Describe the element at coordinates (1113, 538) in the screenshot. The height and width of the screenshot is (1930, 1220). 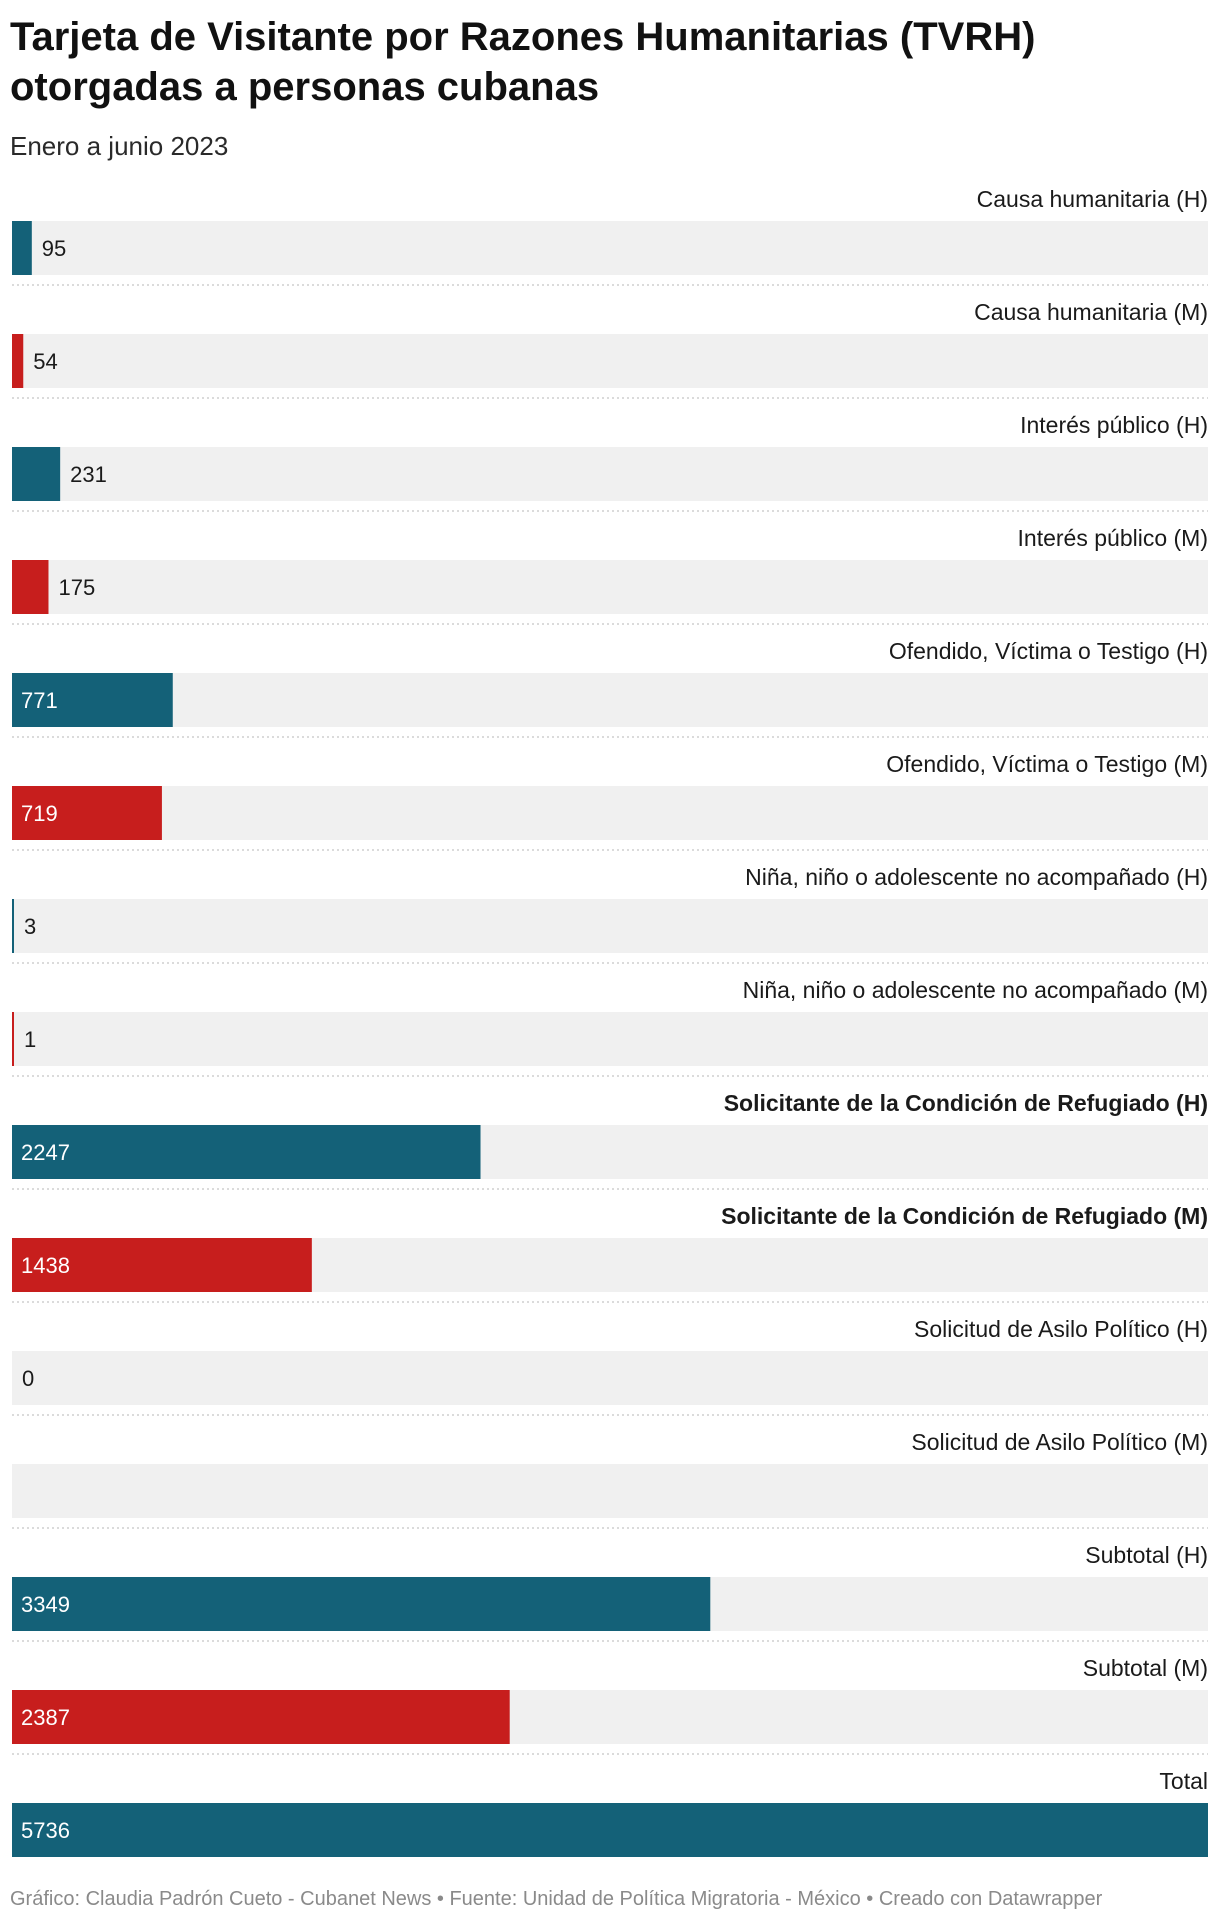
I see `category-label: Interés público (M)` at that location.